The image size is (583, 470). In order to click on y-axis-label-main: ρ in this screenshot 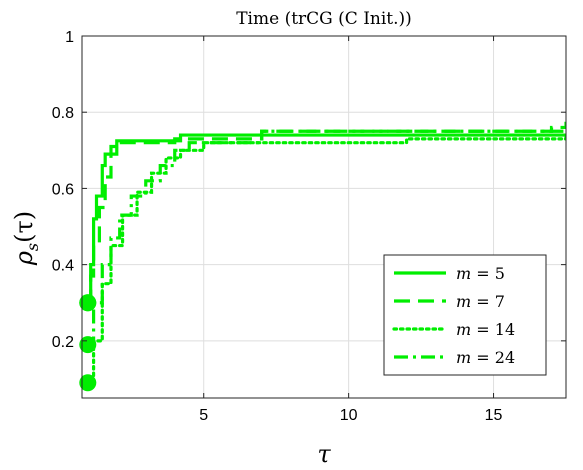, I will do `click(24, 258)`.